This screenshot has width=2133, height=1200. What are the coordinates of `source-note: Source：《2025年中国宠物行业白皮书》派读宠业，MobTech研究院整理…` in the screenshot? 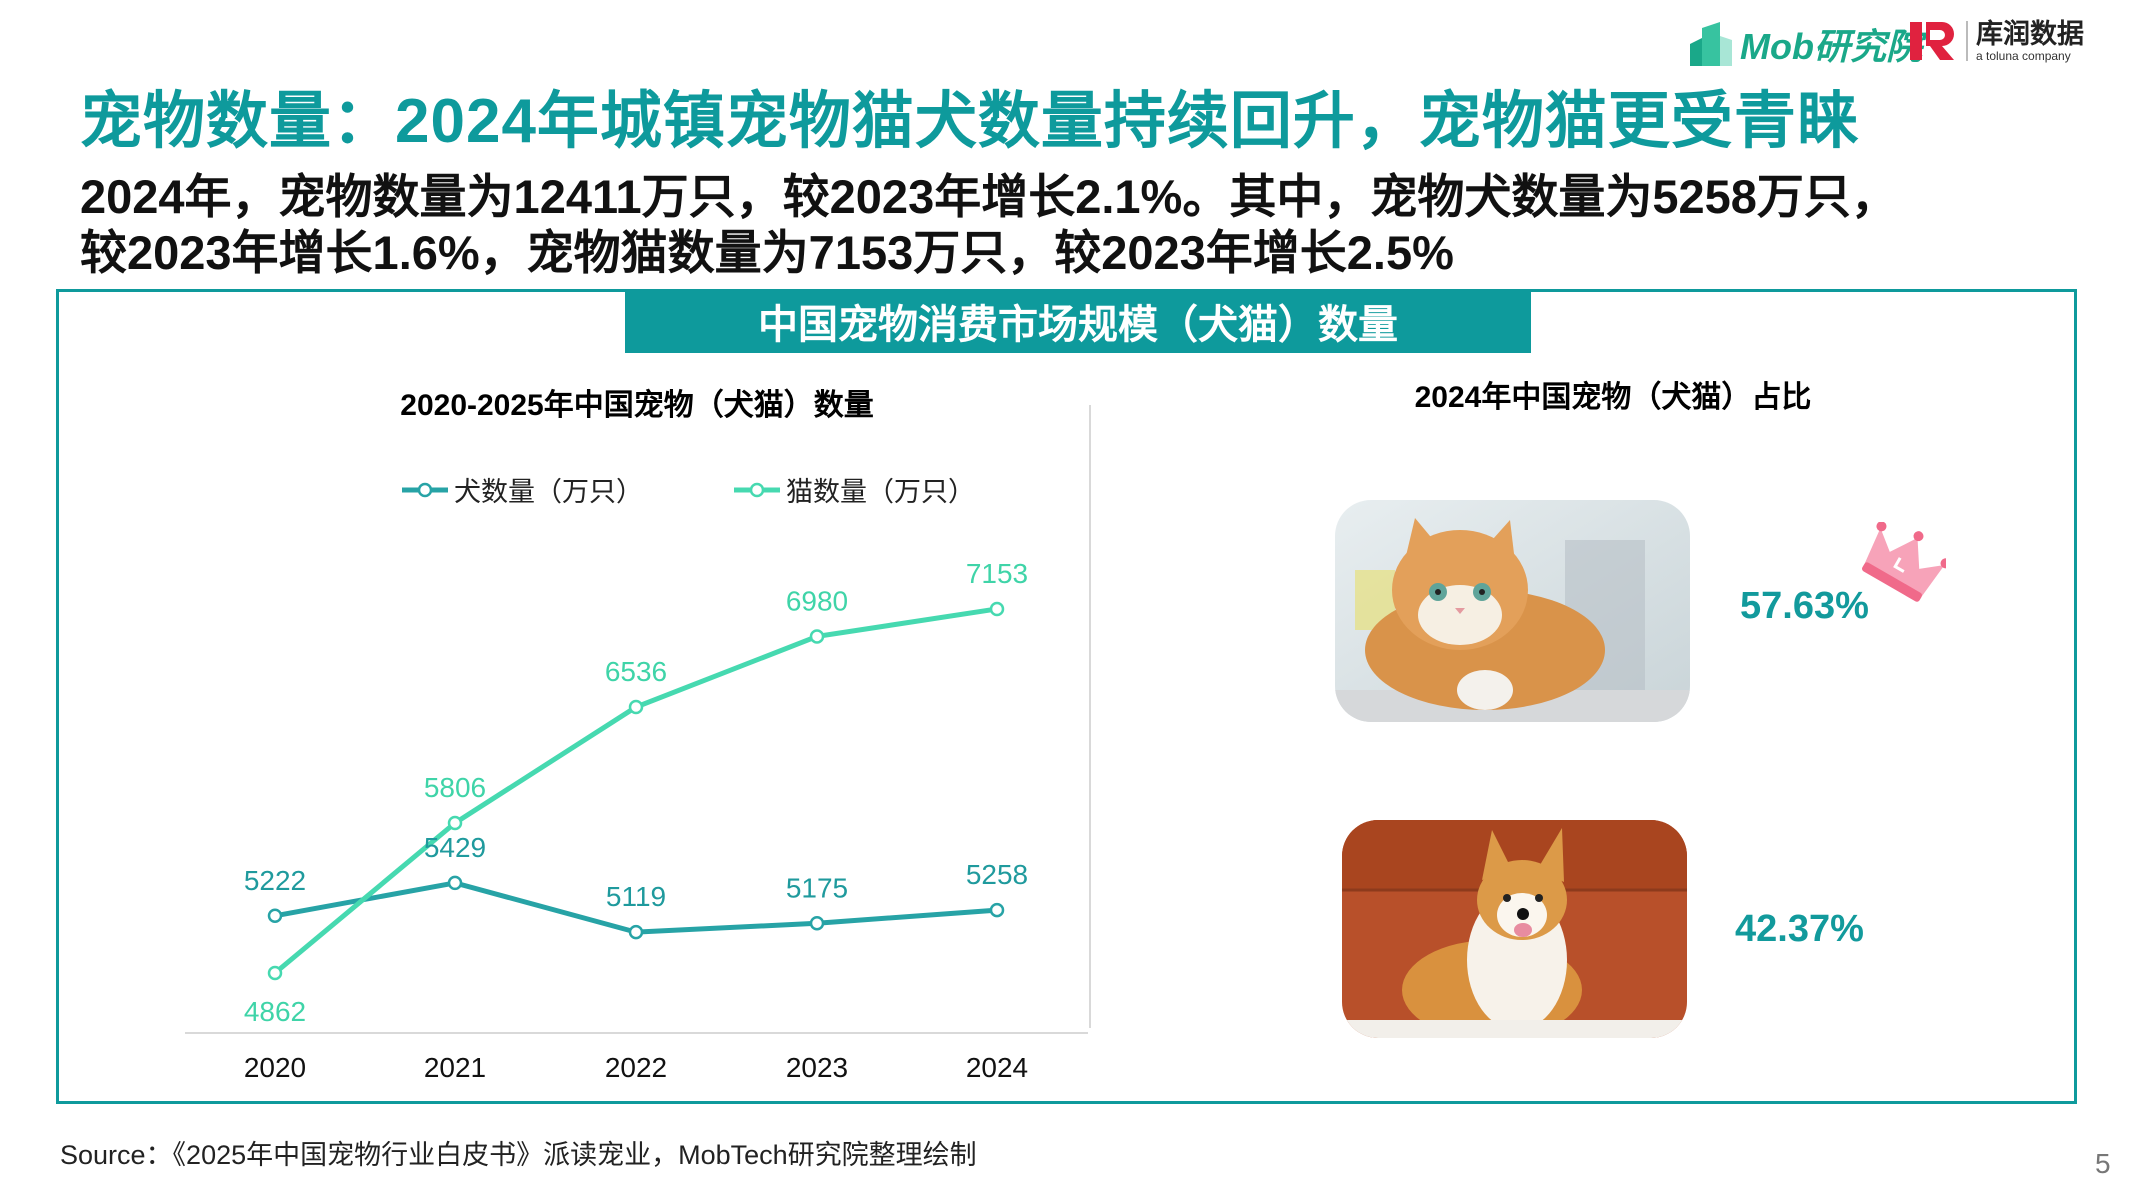 It's located at (518, 1155).